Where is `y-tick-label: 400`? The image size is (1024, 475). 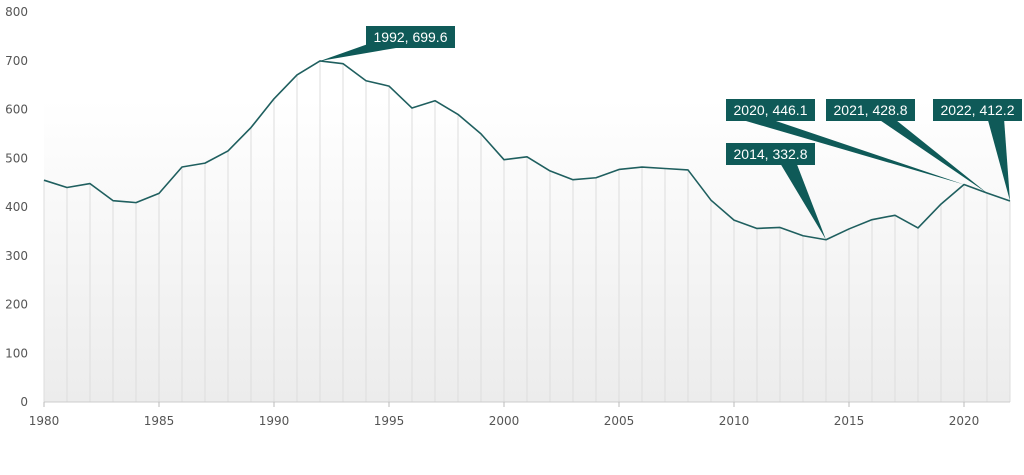
y-tick-label: 400 is located at coordinates (16, 207).